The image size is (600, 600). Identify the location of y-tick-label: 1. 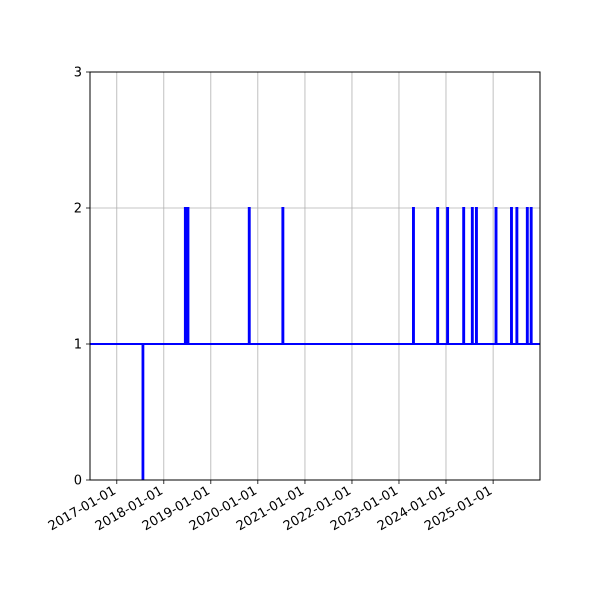
(78, 345).